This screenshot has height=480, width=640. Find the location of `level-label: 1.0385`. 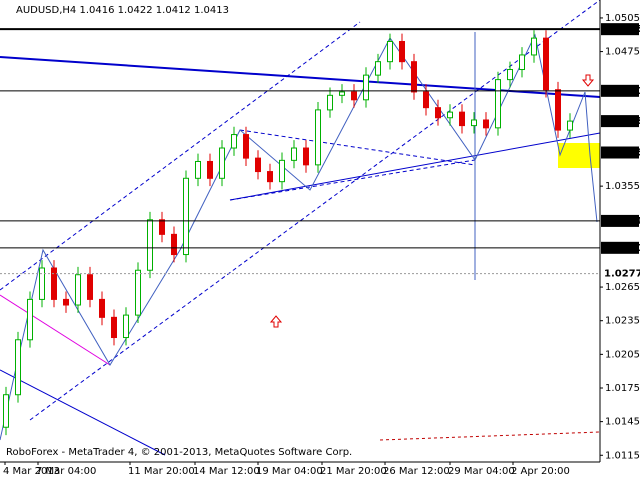

level-label: 1.0385 is located at coordinates (622, 153).